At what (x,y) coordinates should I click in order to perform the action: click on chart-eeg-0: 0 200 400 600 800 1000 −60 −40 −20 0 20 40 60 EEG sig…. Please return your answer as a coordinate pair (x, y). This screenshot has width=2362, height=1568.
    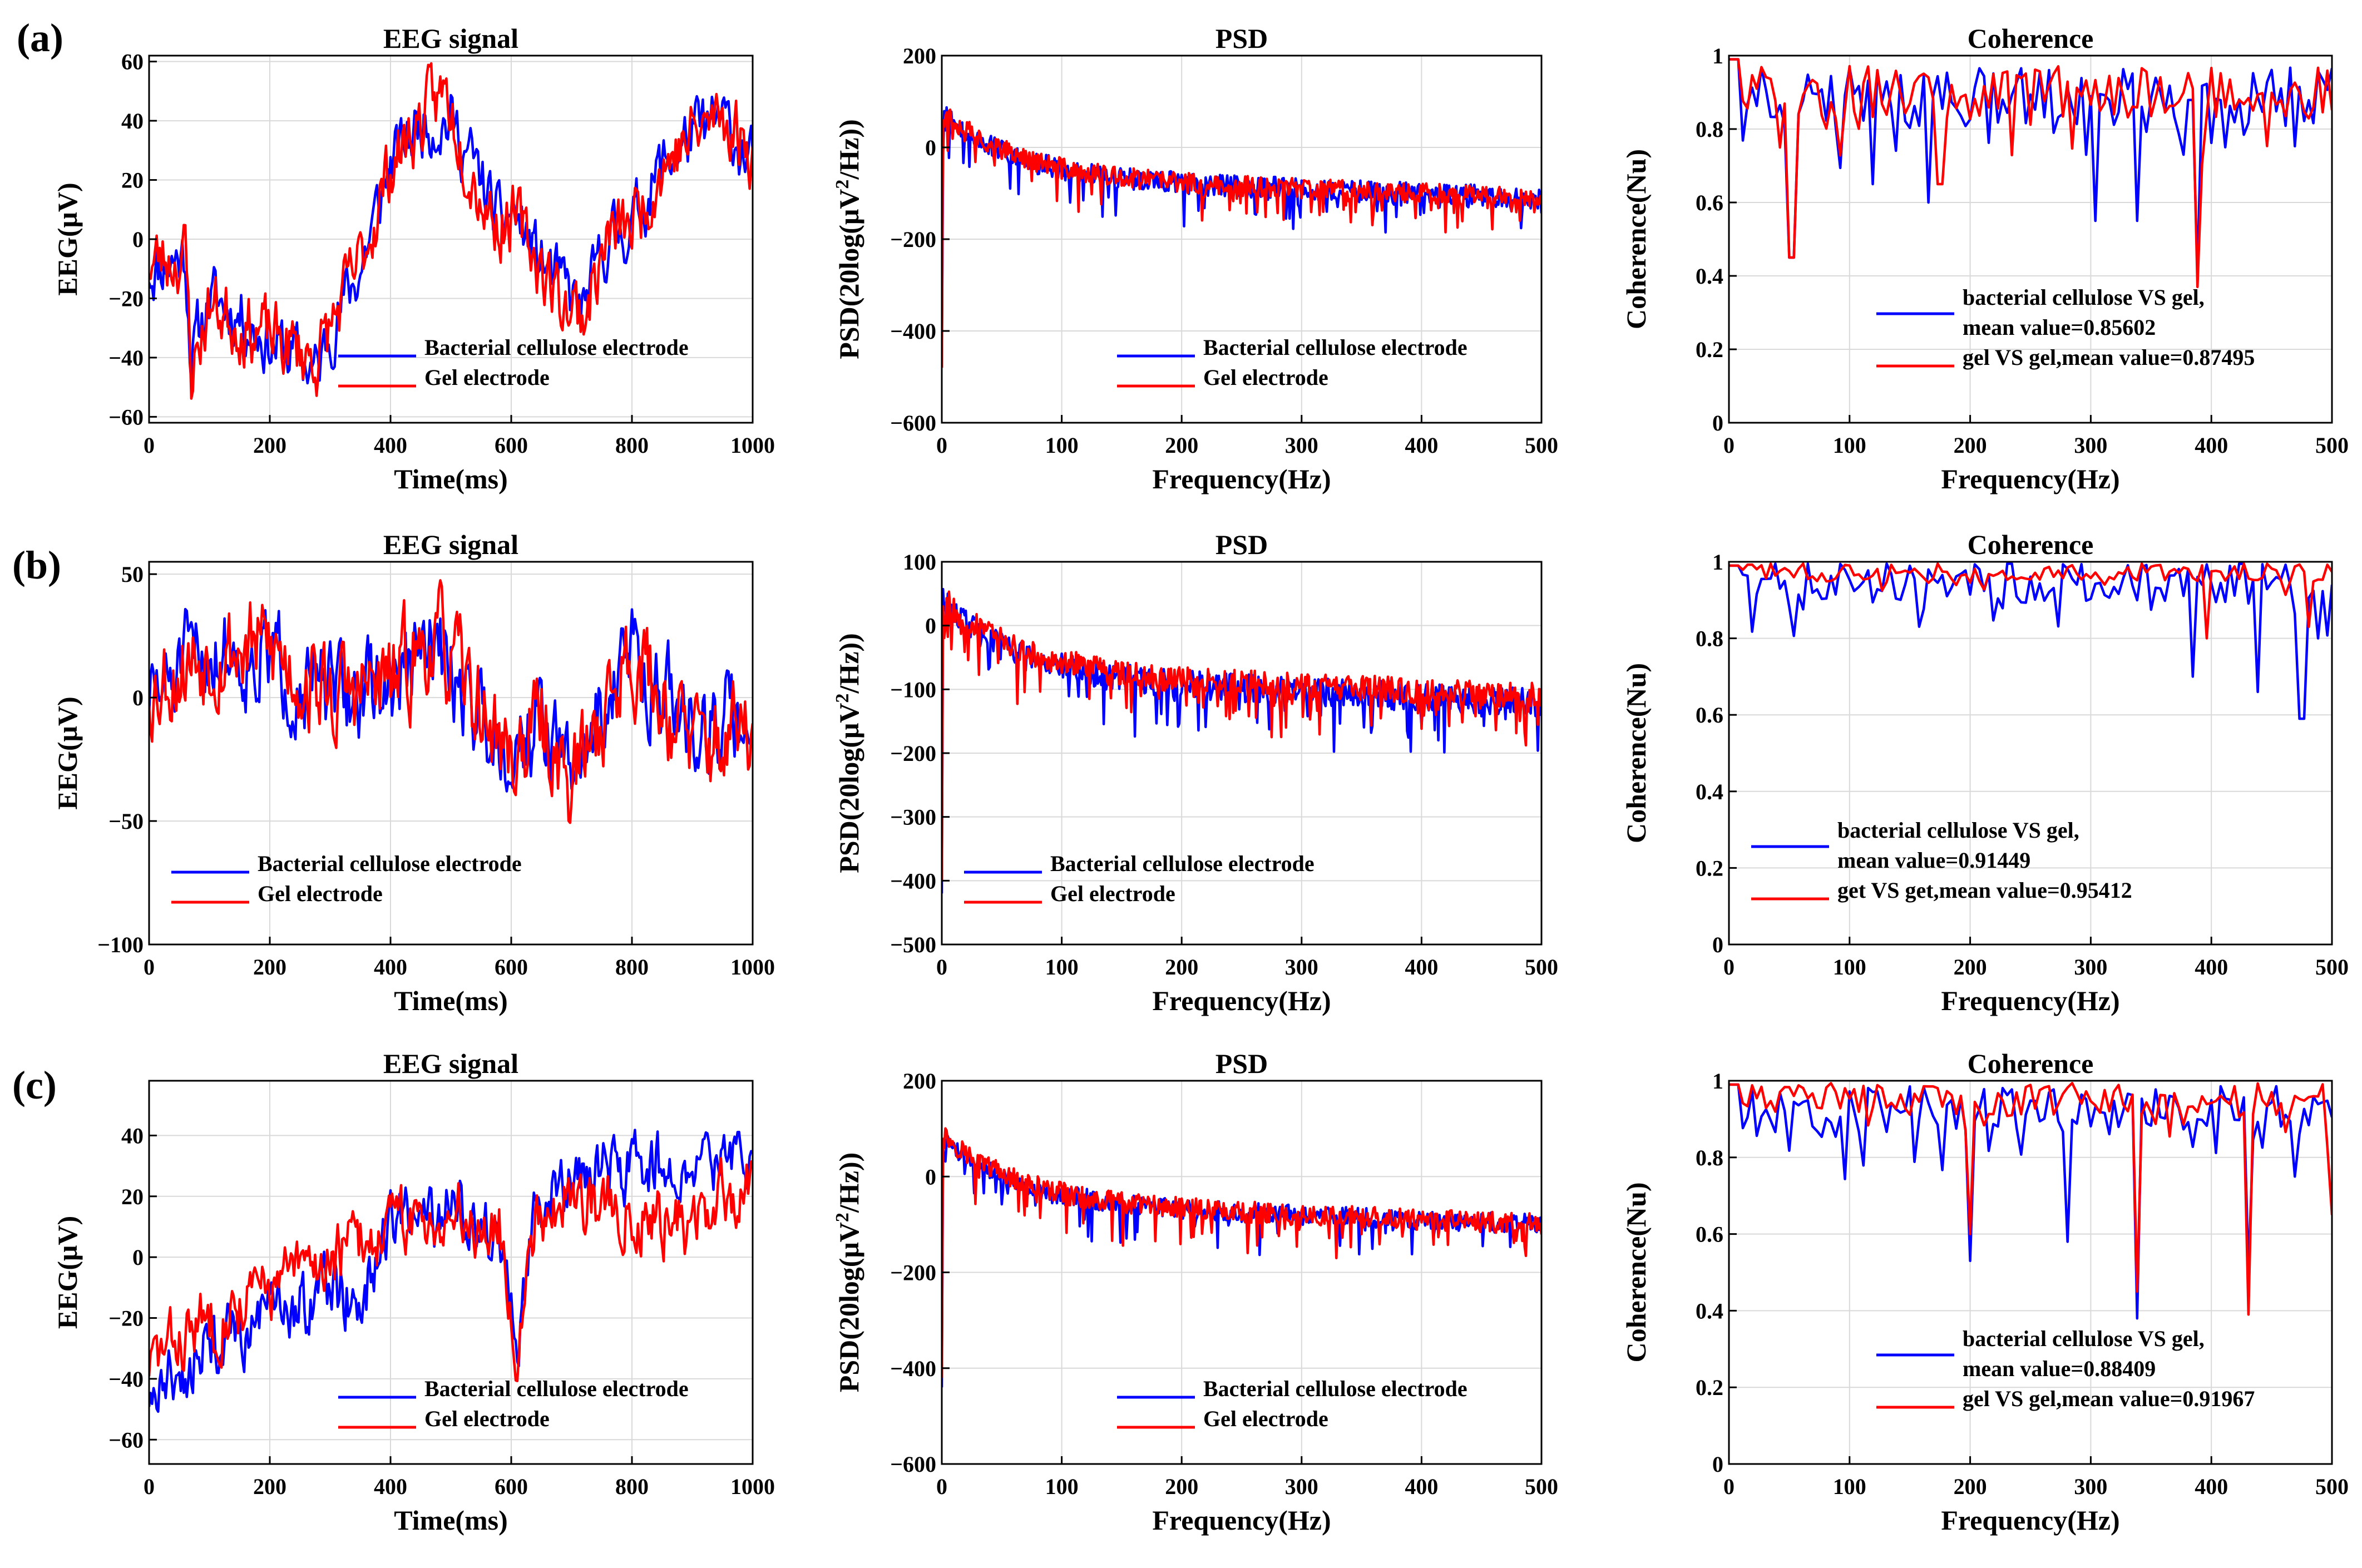
    Looking at the image, I should click on (413, 258).